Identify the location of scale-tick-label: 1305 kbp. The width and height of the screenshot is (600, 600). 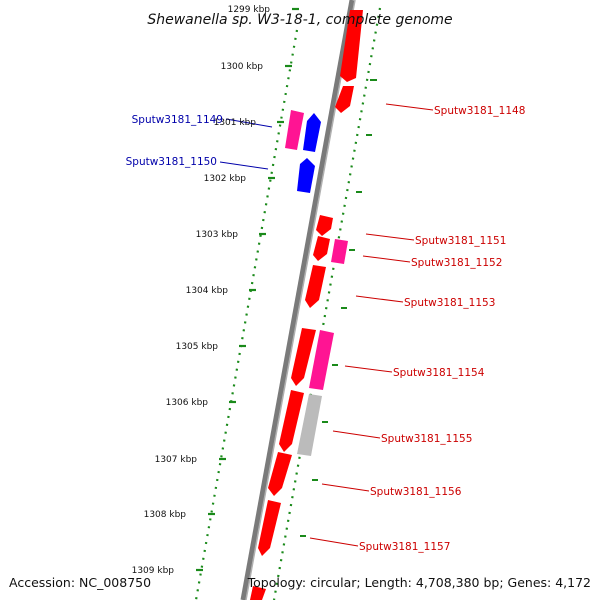
(197, 347).